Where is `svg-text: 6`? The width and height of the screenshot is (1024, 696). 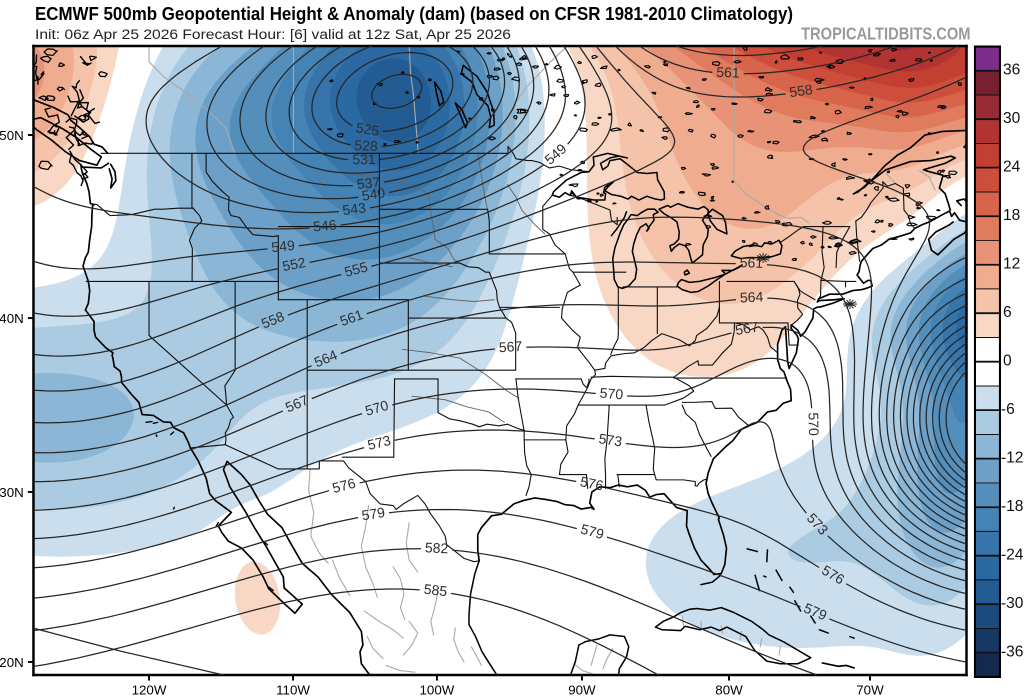 svg-text: 6 is located at coordinates (1007, 312).